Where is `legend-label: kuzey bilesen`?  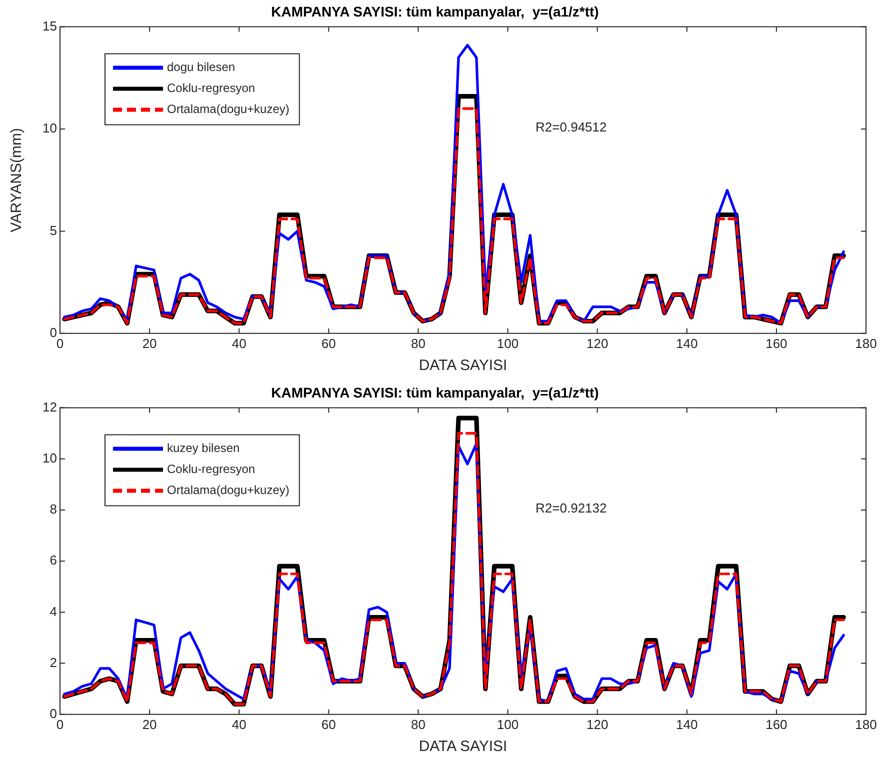 legend-label: kuzey bilesen is located at coordinates (203, 448).